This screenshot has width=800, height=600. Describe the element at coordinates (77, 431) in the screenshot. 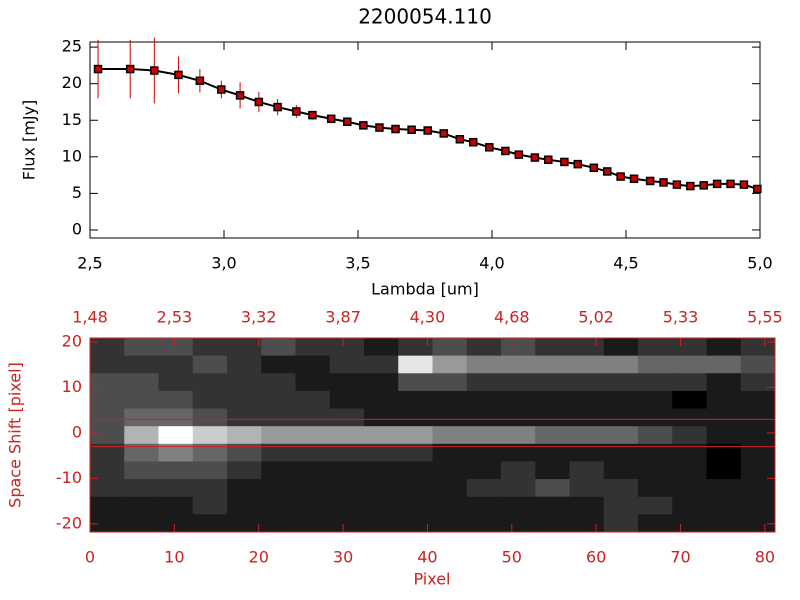

I see `y-tick-label: 0` at that location.